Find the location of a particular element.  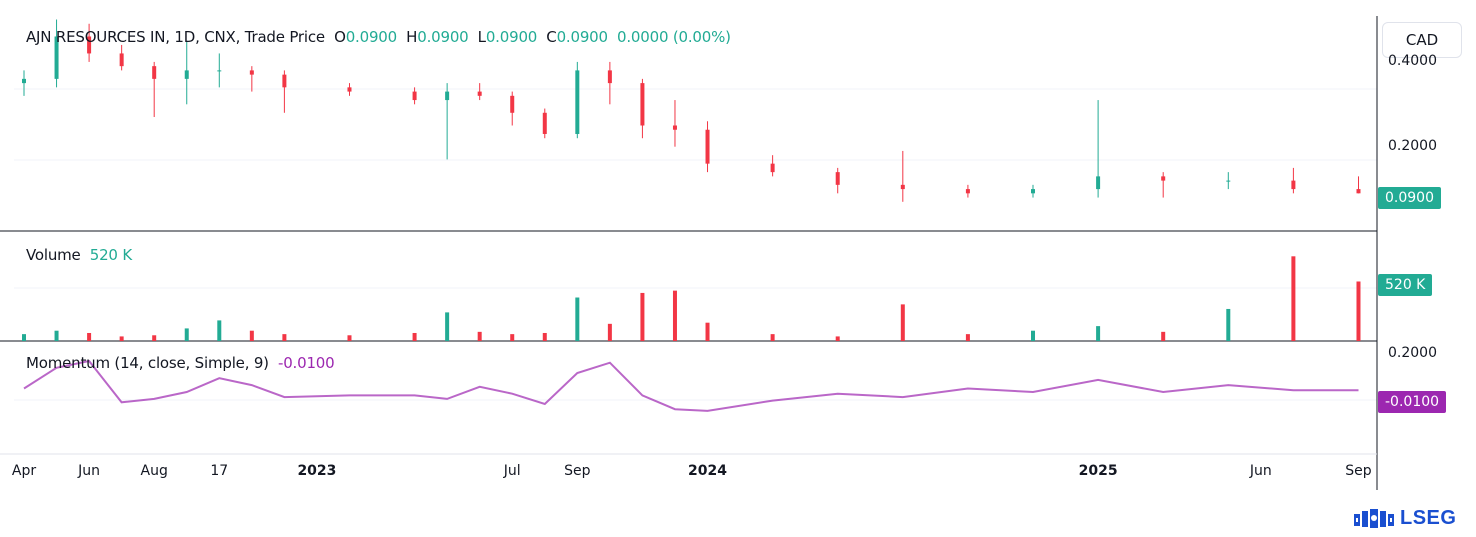

volume-label: Volume is located at coordinates (53, 255).